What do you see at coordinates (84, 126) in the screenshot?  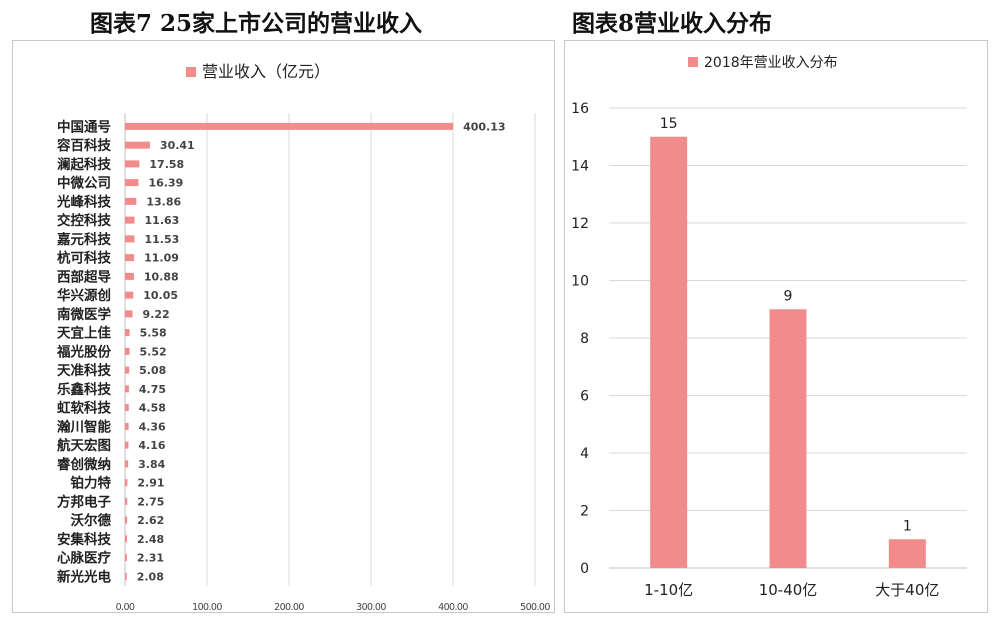 I see `category-label: 中国通号` at bounding box center [84, 126].